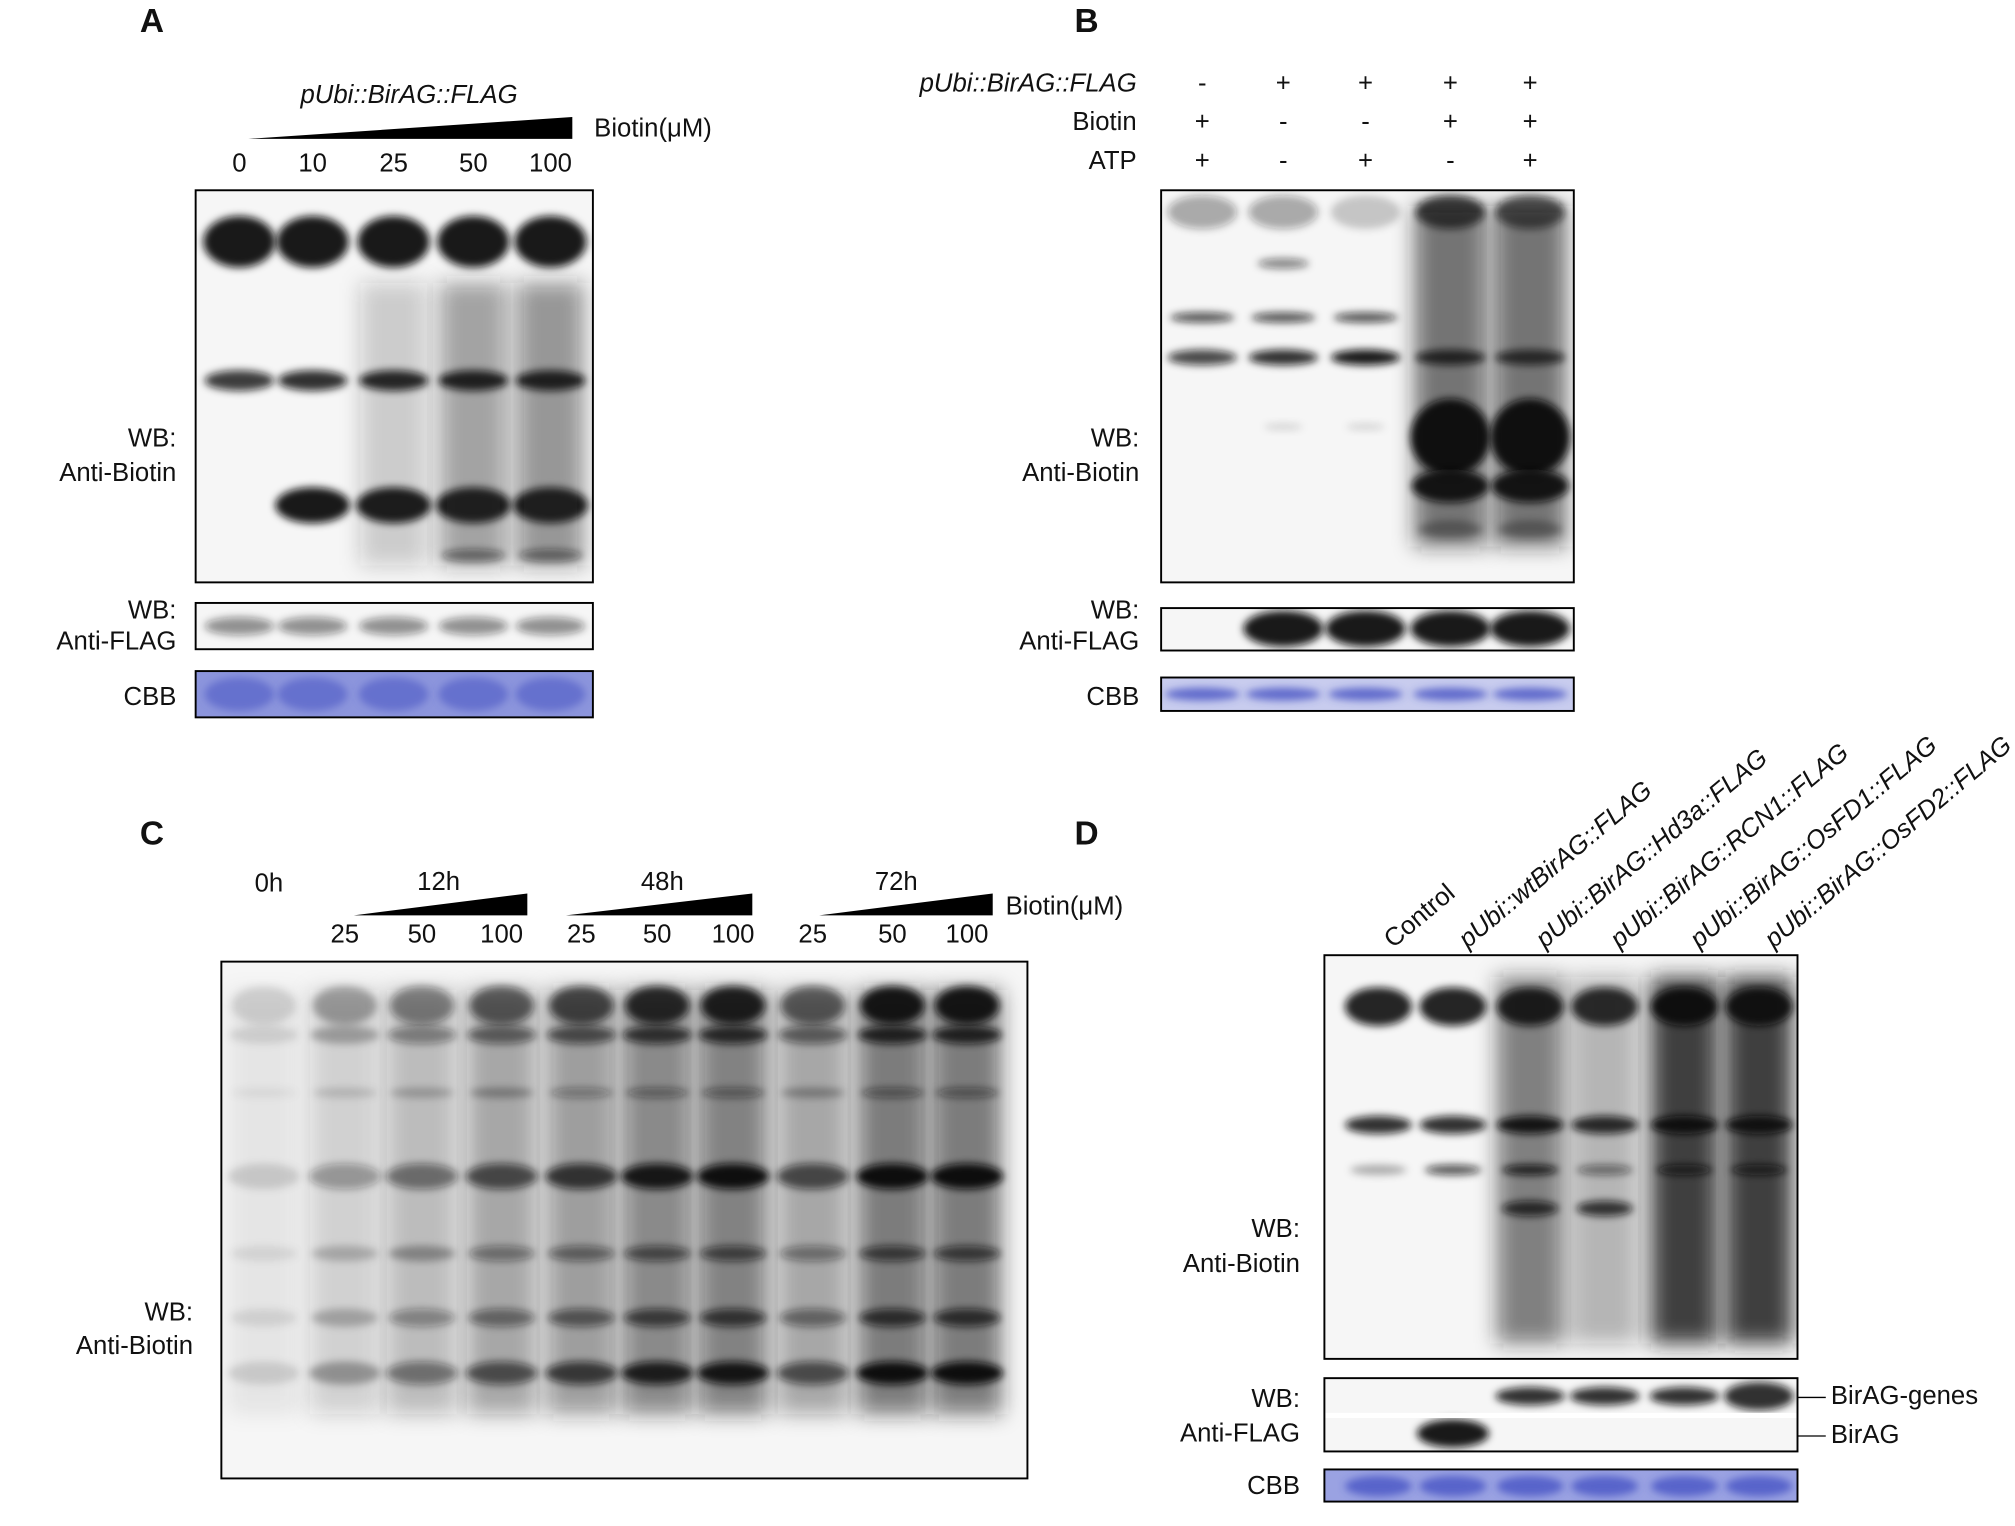  I want to click on label: BirAG-genes, so click(1904, 1396).